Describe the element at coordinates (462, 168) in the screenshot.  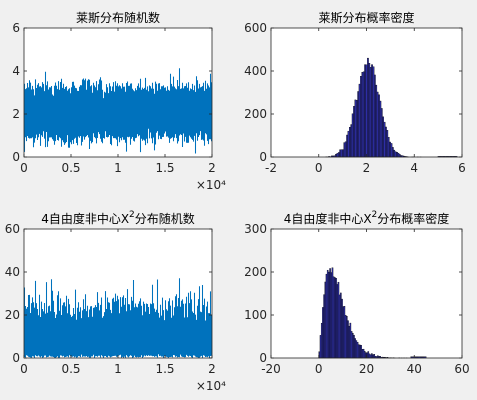
I see `x-tick-label: 6` at that location.